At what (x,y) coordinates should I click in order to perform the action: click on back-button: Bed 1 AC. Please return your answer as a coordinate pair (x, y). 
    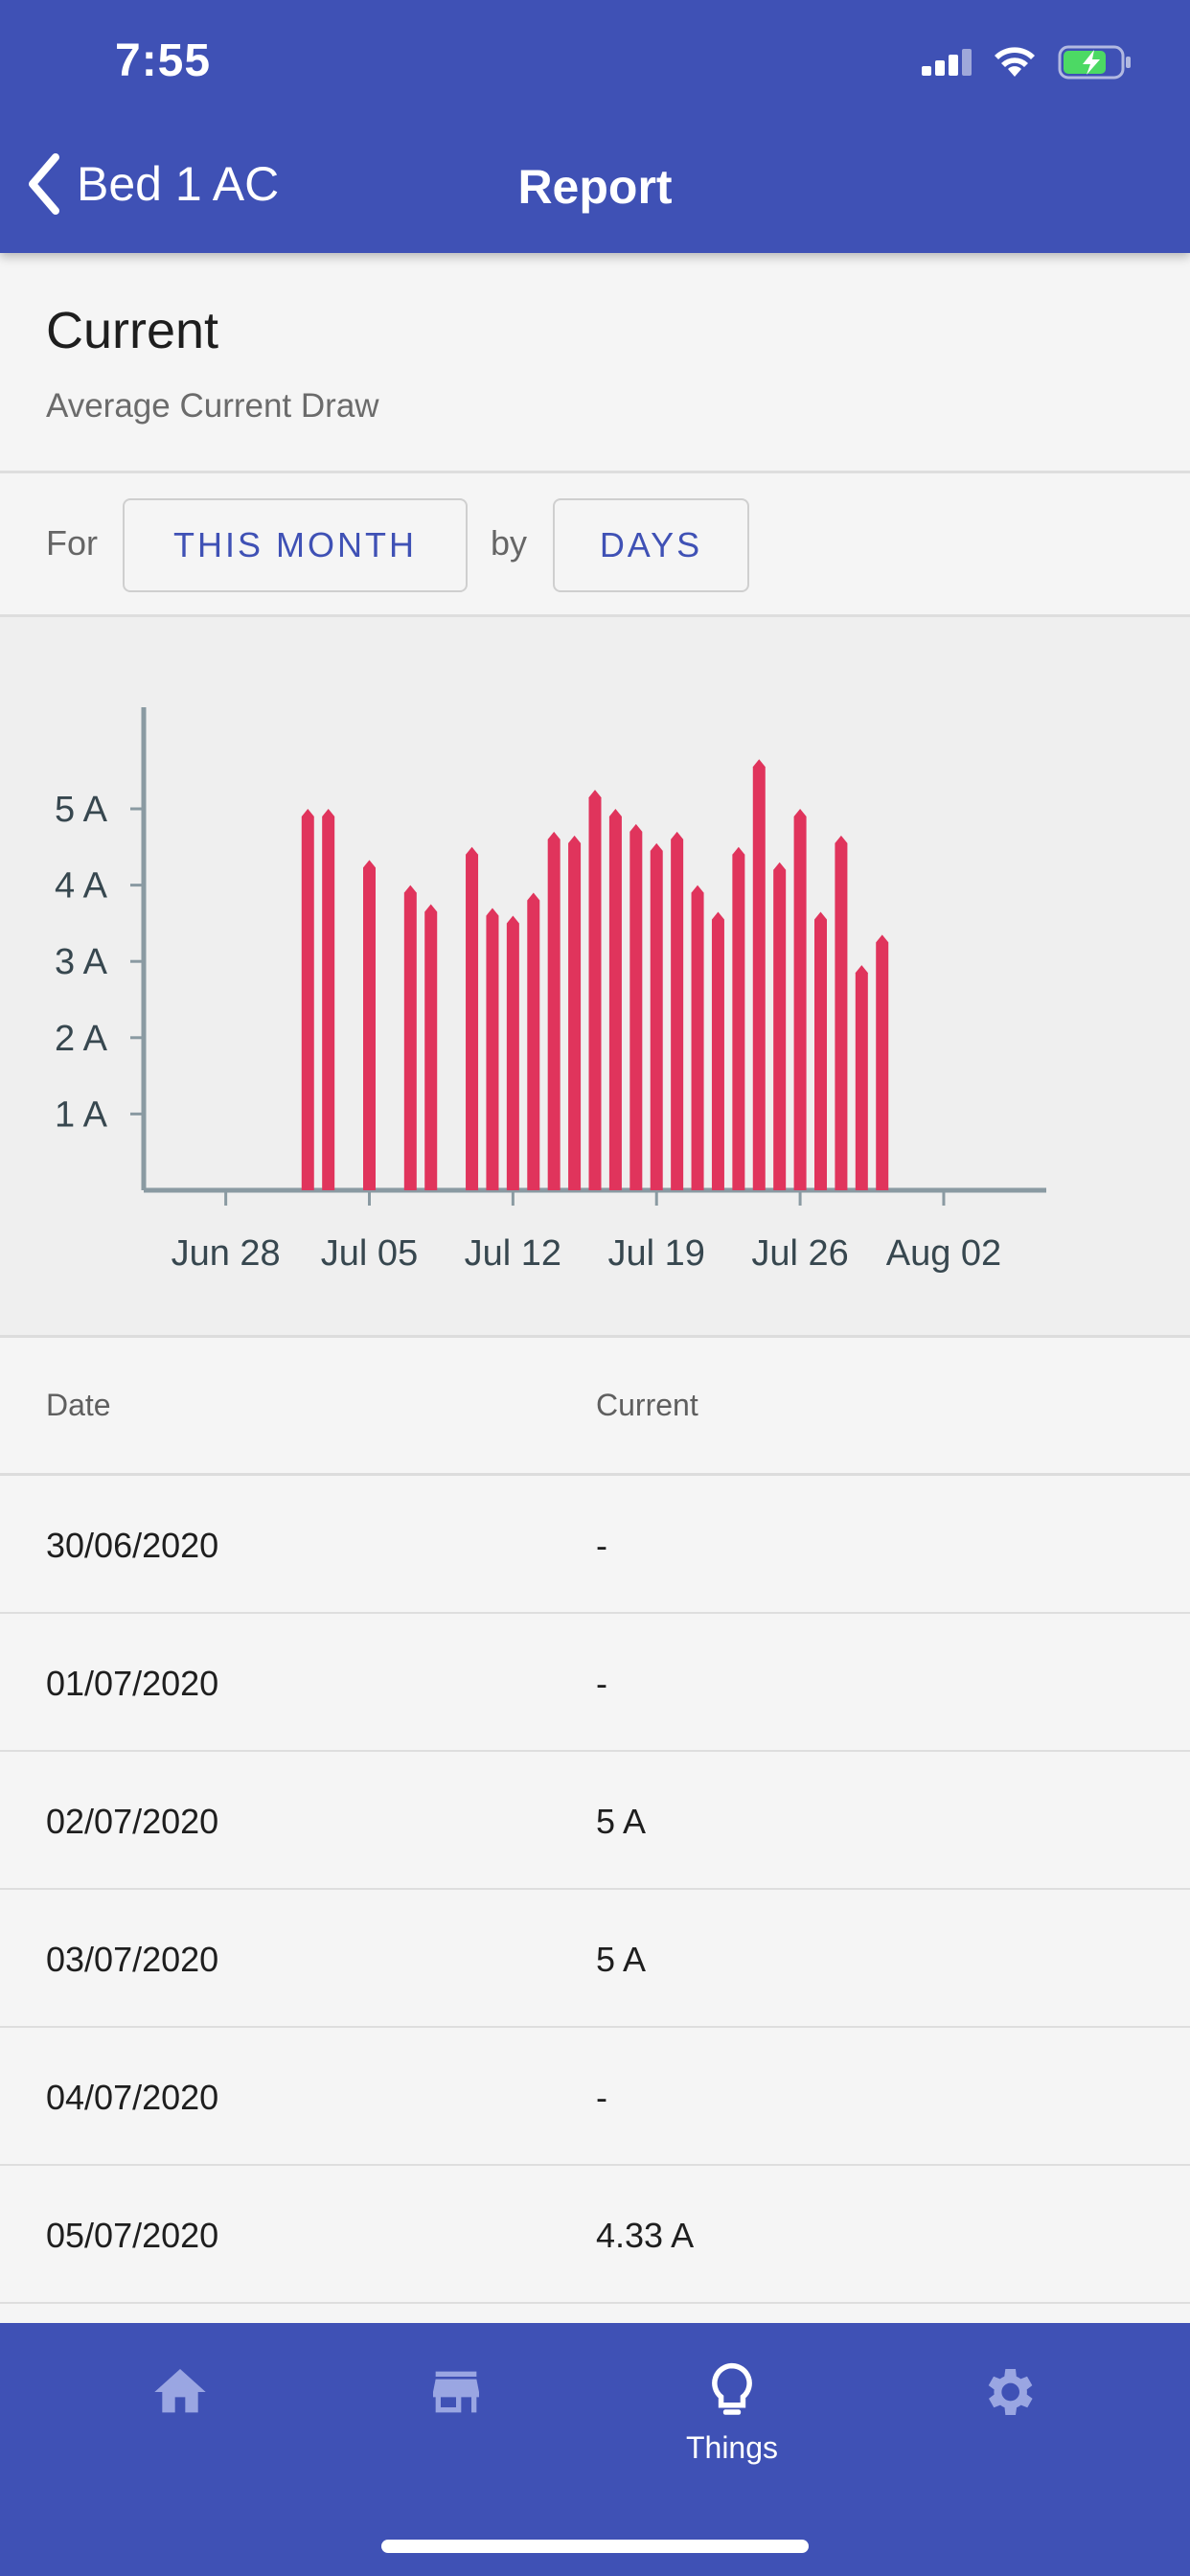
    Looking at the image, I should click on (152, 184).